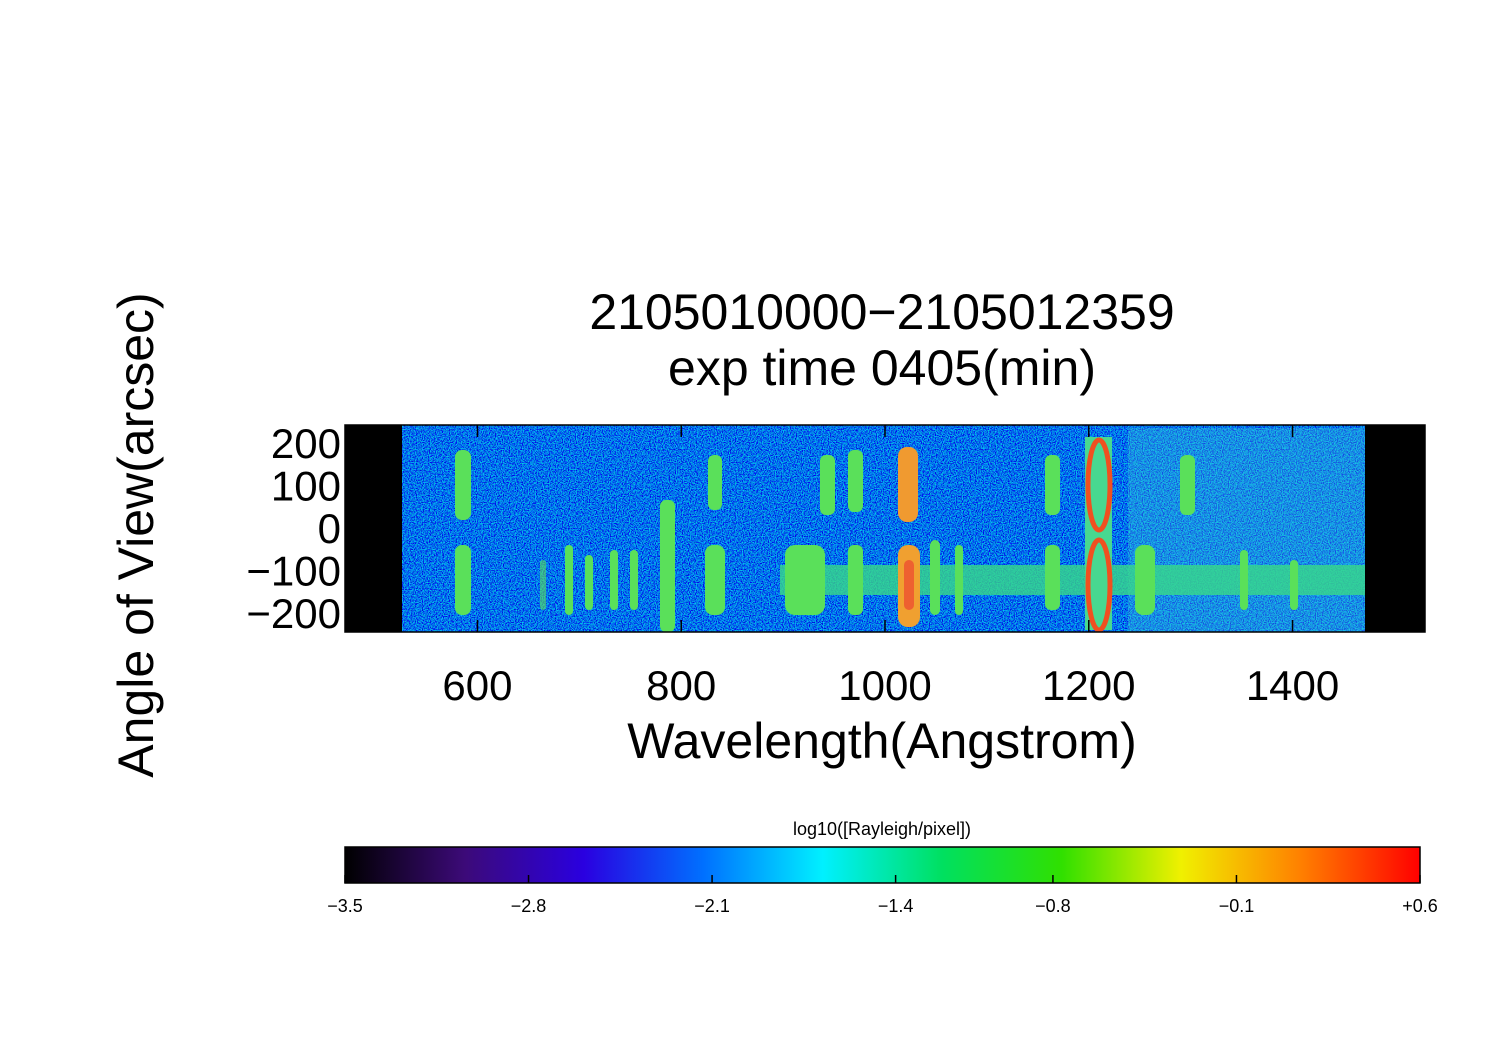 The width and height of the screenshot is (1497, 1063). Describe the element at coordinates (885, 528) in the screenshot. I see `spectrum-image` at that location.